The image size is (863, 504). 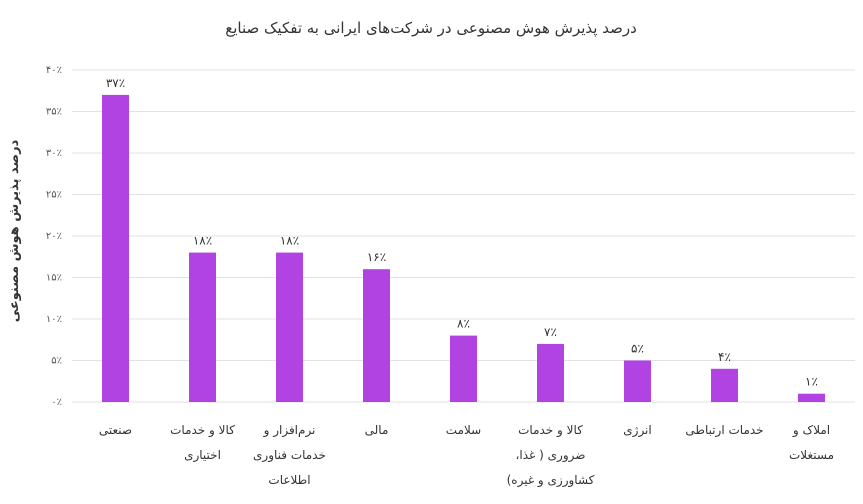 What do you see at coordinates (54, 112) in the screenshot?
I see `y-tick-label: ۳۵٪` at bounding box center [54, 112].